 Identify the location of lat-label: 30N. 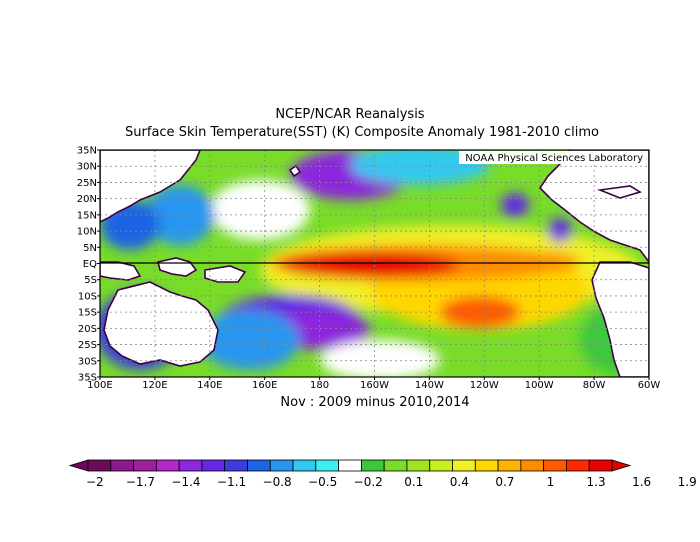
(87, 167).